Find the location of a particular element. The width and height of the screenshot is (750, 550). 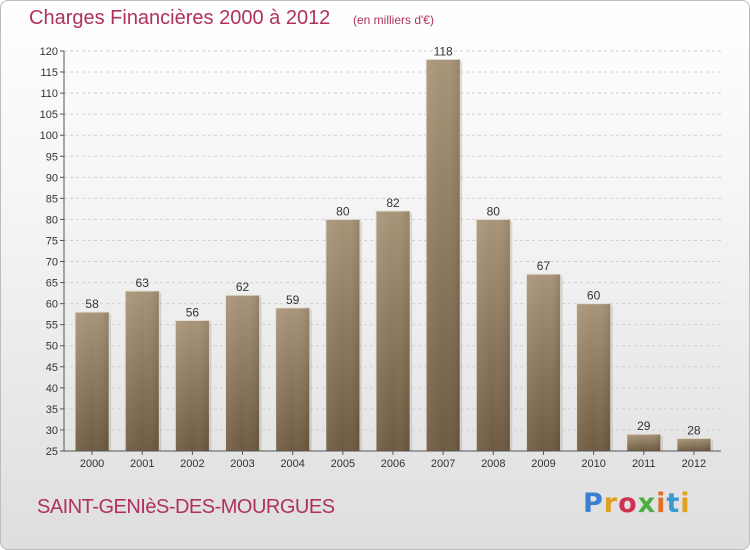

y-tick-label: 115 is located at coordinates (49, 73).